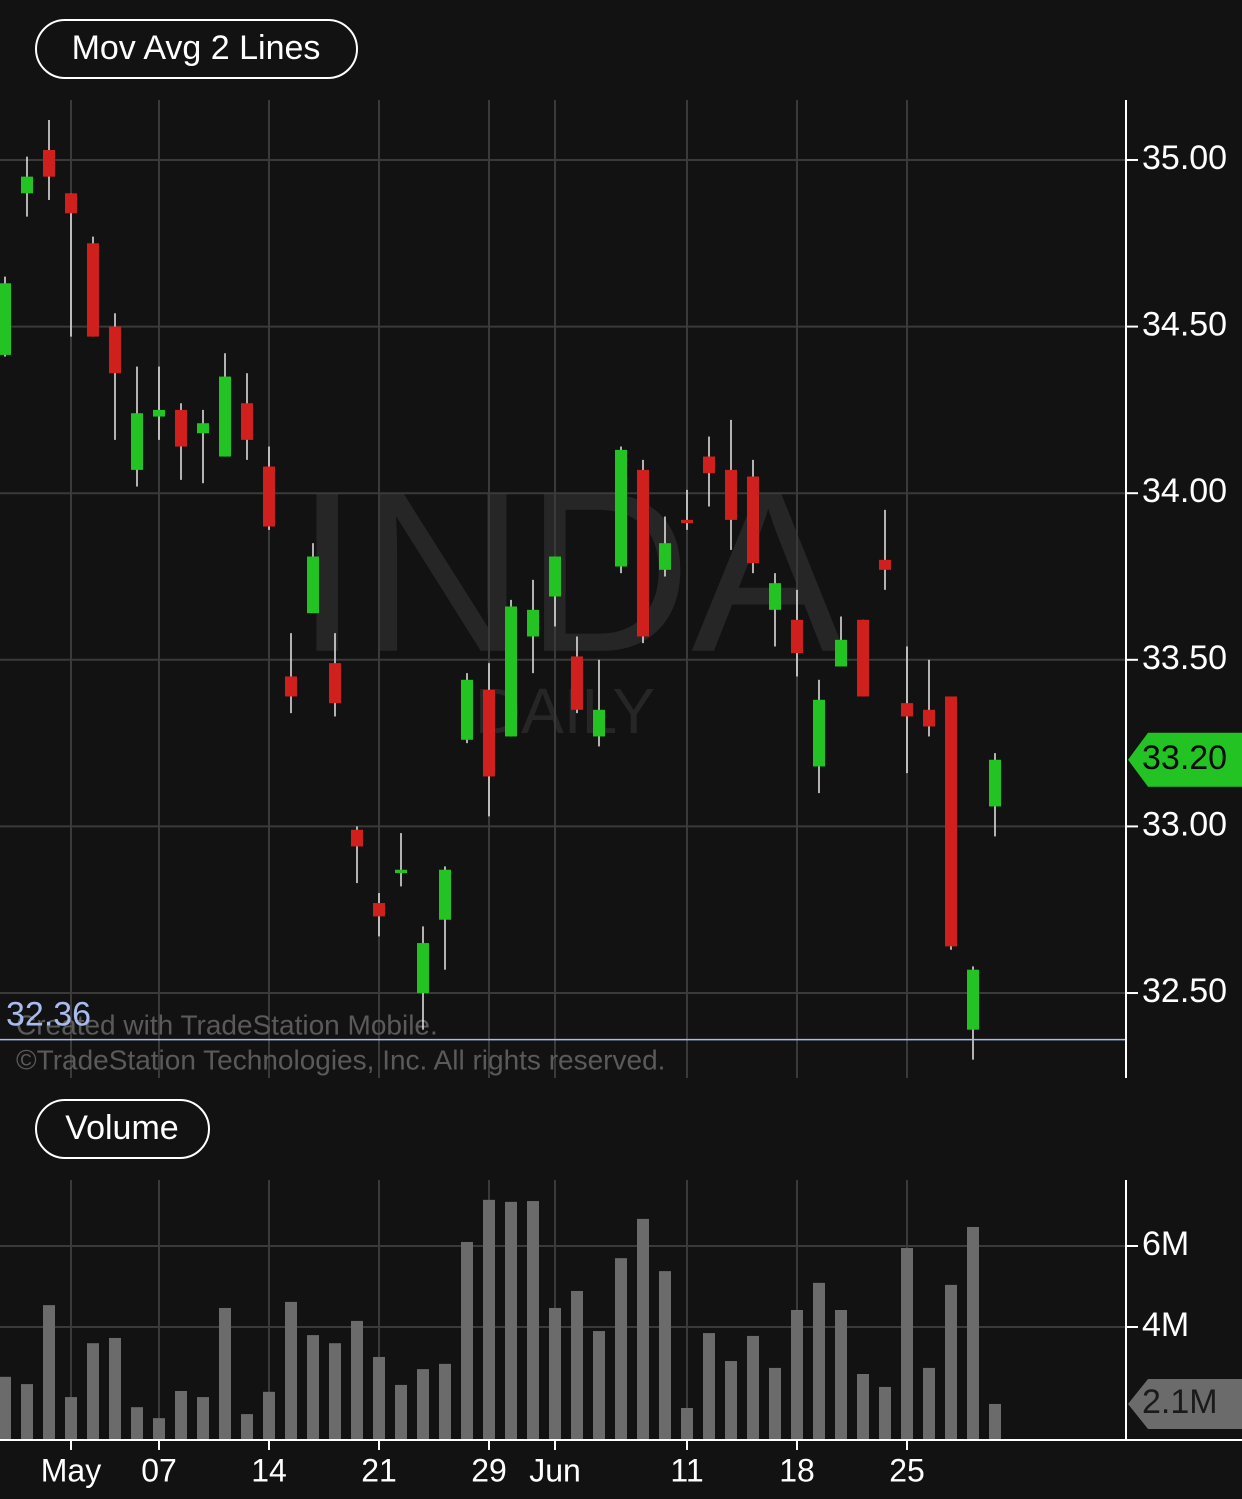  Describe the element at coordinates (227, 1024) in the screenshot. I see `footnote: Created with TradeStation Mobile.` at that location.